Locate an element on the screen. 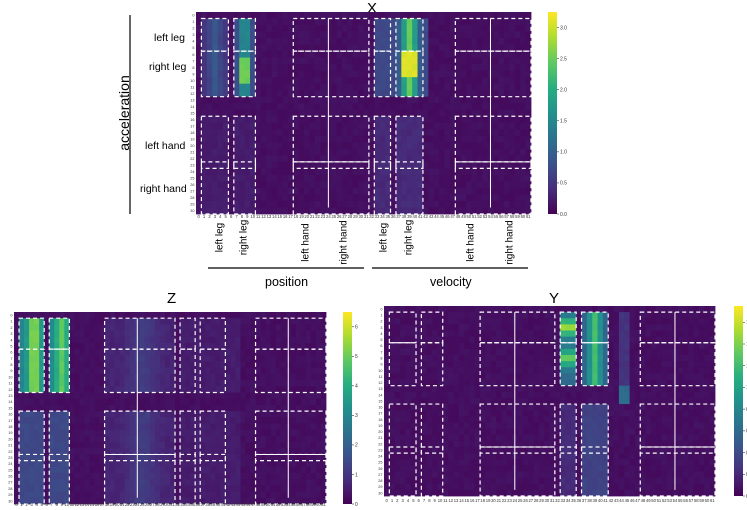 Image resolution: width=747 pixels, height=510 pixels. y-tick-label: 14 is located at coordinates (10, 402).